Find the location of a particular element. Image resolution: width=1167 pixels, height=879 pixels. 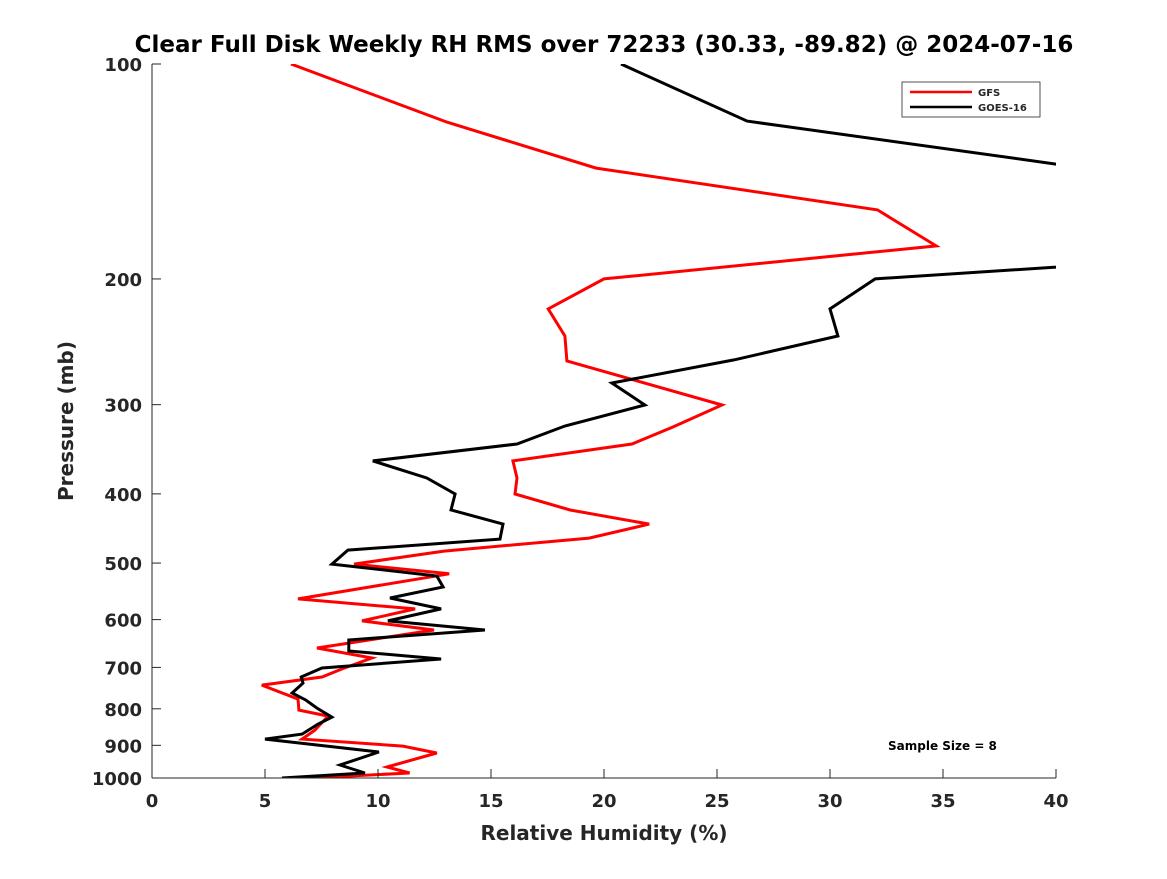

y-axis-label: Pressure (mb) is located at coordinates (66, 421).